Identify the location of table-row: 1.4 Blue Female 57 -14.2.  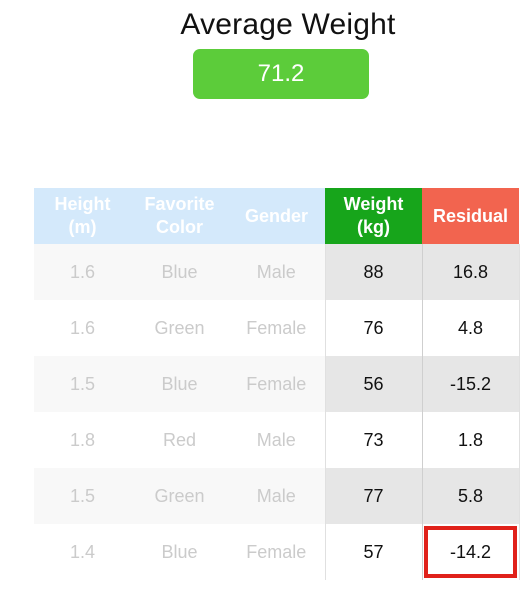
(277, 552).